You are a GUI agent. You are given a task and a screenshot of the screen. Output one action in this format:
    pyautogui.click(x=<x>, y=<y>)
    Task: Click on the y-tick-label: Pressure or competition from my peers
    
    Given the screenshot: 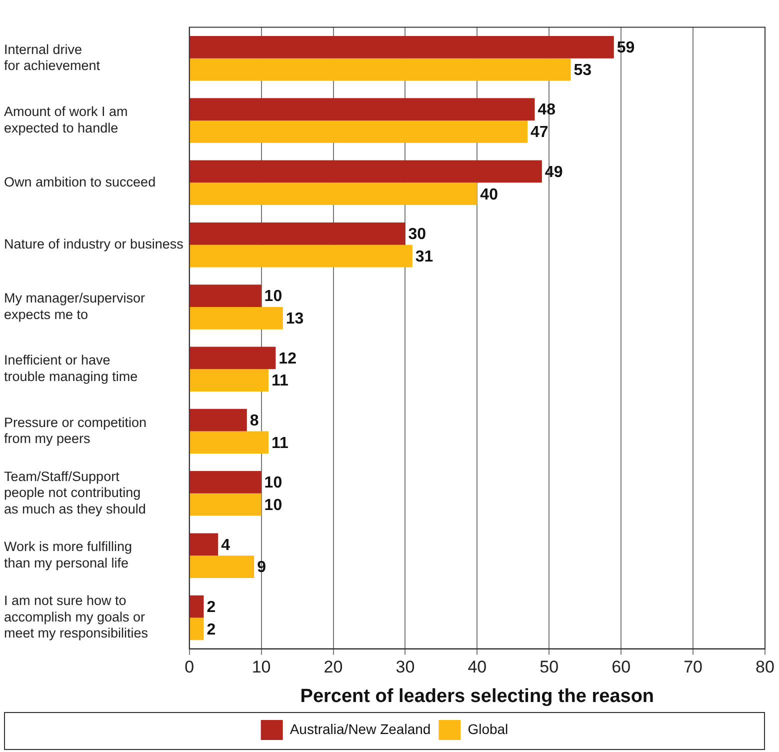 What is the action you would take?
    pyautogui.click(x=75, y=430)
    